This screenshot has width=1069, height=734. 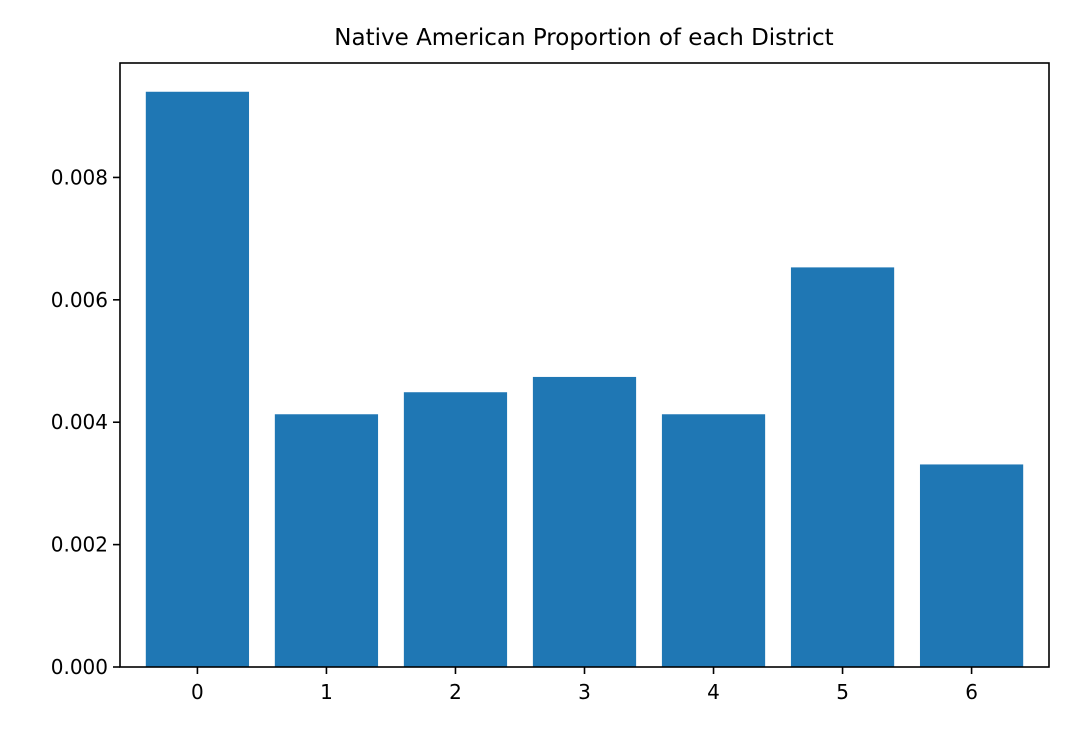 I want to click on y-tick-label: 0.000, so click(x=79, y=667).